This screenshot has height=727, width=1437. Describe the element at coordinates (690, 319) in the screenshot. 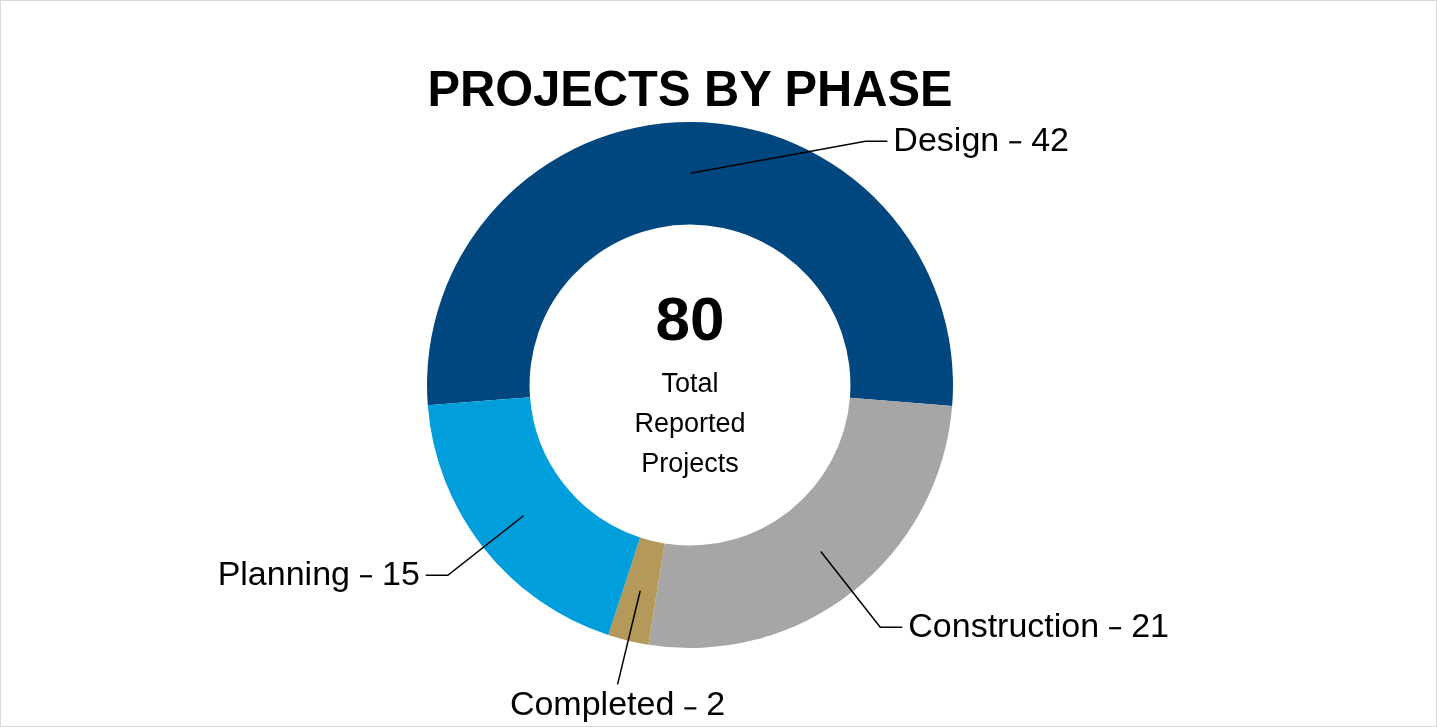

I see `text: 80` at that location.